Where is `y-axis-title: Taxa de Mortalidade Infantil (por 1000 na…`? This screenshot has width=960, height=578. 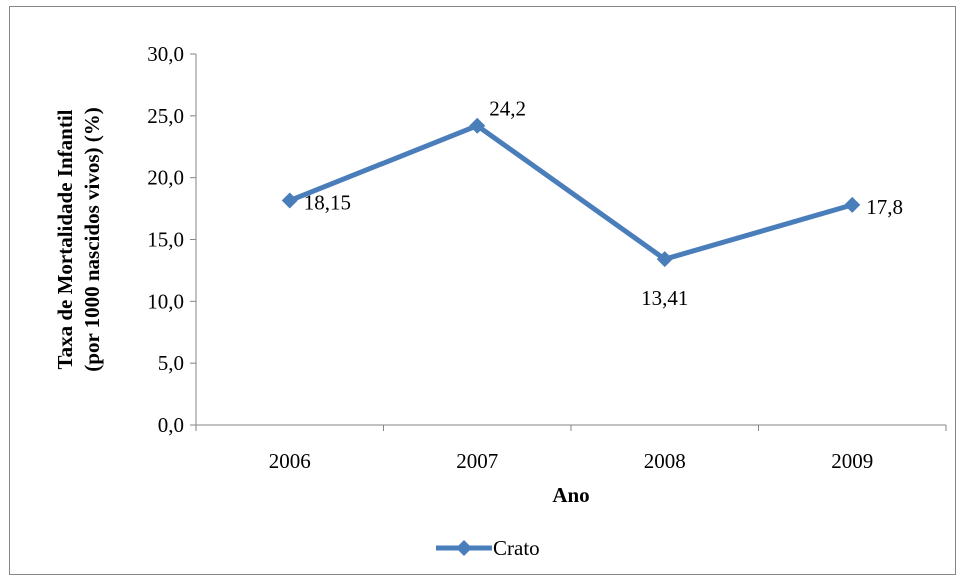 y-axis-title: Taxa de Mortalidade Infantil (por 1000 na… is located at coordinates (78, 239).